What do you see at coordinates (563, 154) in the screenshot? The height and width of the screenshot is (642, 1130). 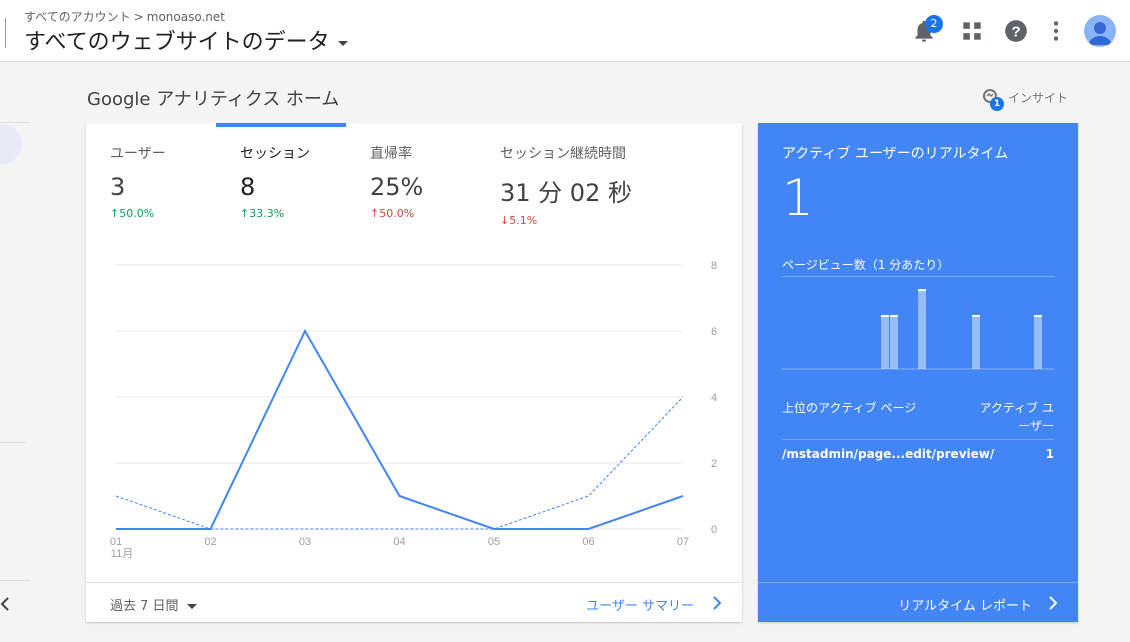 I see `metric-label: セッション継続時間` at bounding box center [563, 154].